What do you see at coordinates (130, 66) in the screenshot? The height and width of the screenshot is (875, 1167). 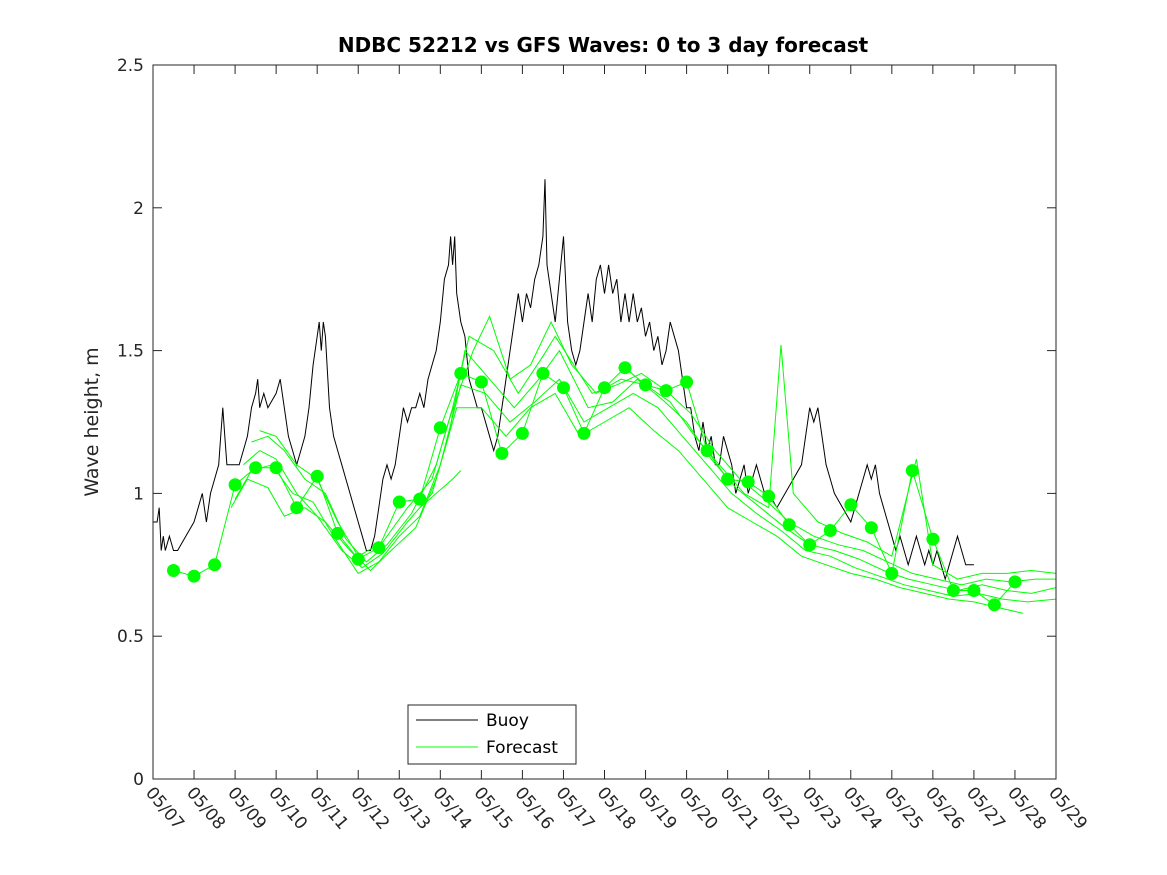 I see `y-tick-label: 2.5` at bounding box center [130, 66].